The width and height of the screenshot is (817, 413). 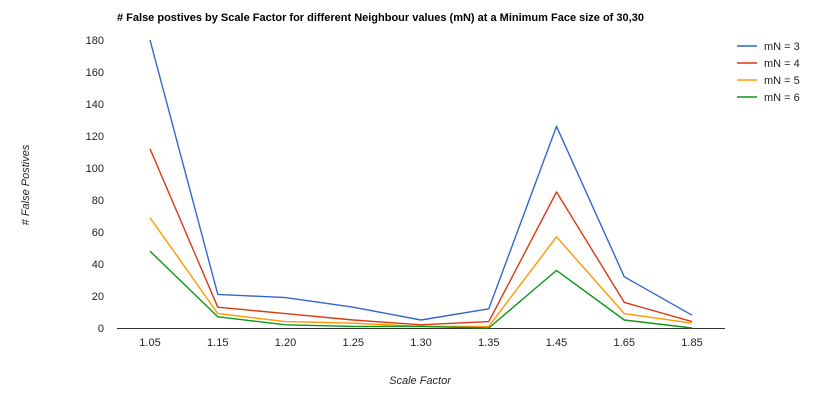 I want to click on y-tick-label: 120, so click(x=95, y=137).